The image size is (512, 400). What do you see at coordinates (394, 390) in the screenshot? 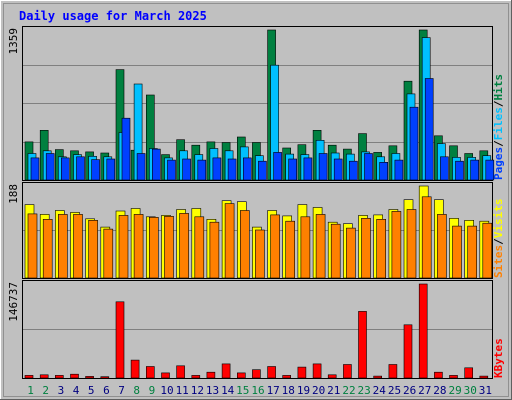
I see `x-tick-label-day-25: 25` at bounding box center [394, 390].